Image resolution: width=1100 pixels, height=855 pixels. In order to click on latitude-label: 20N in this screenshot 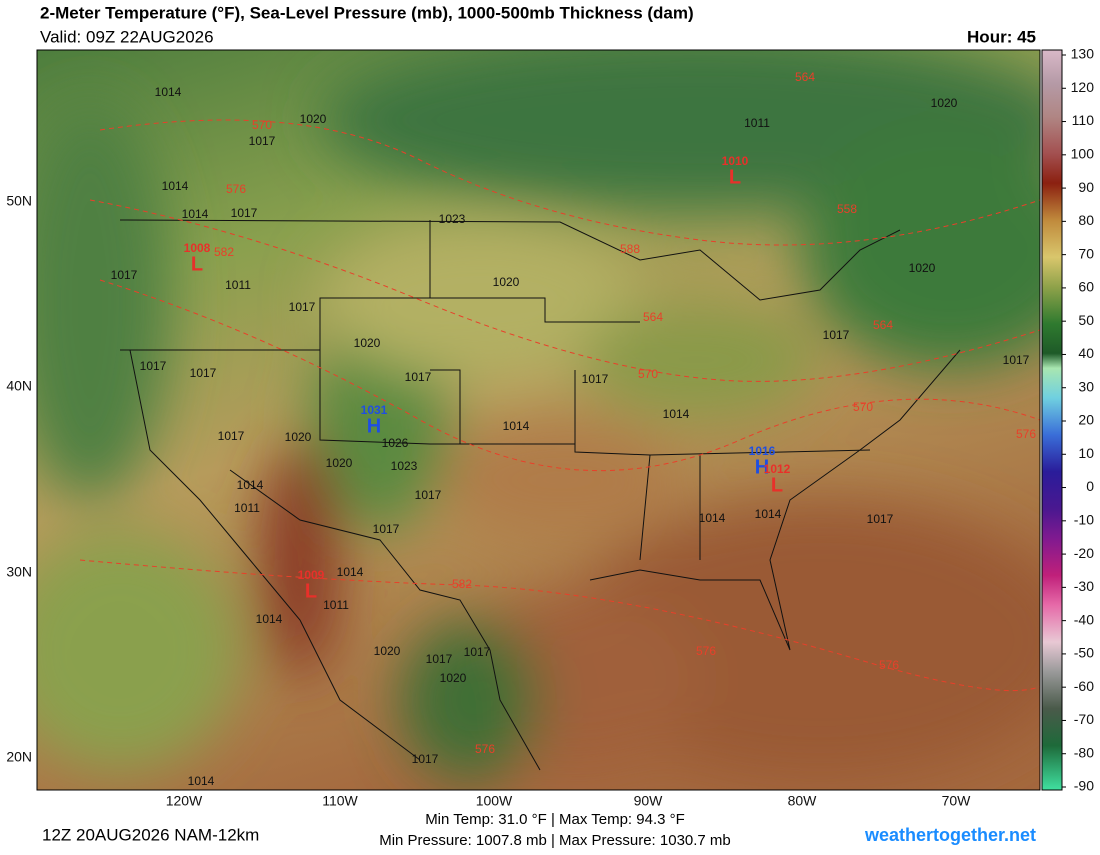, I will do `click(19, 757)`.